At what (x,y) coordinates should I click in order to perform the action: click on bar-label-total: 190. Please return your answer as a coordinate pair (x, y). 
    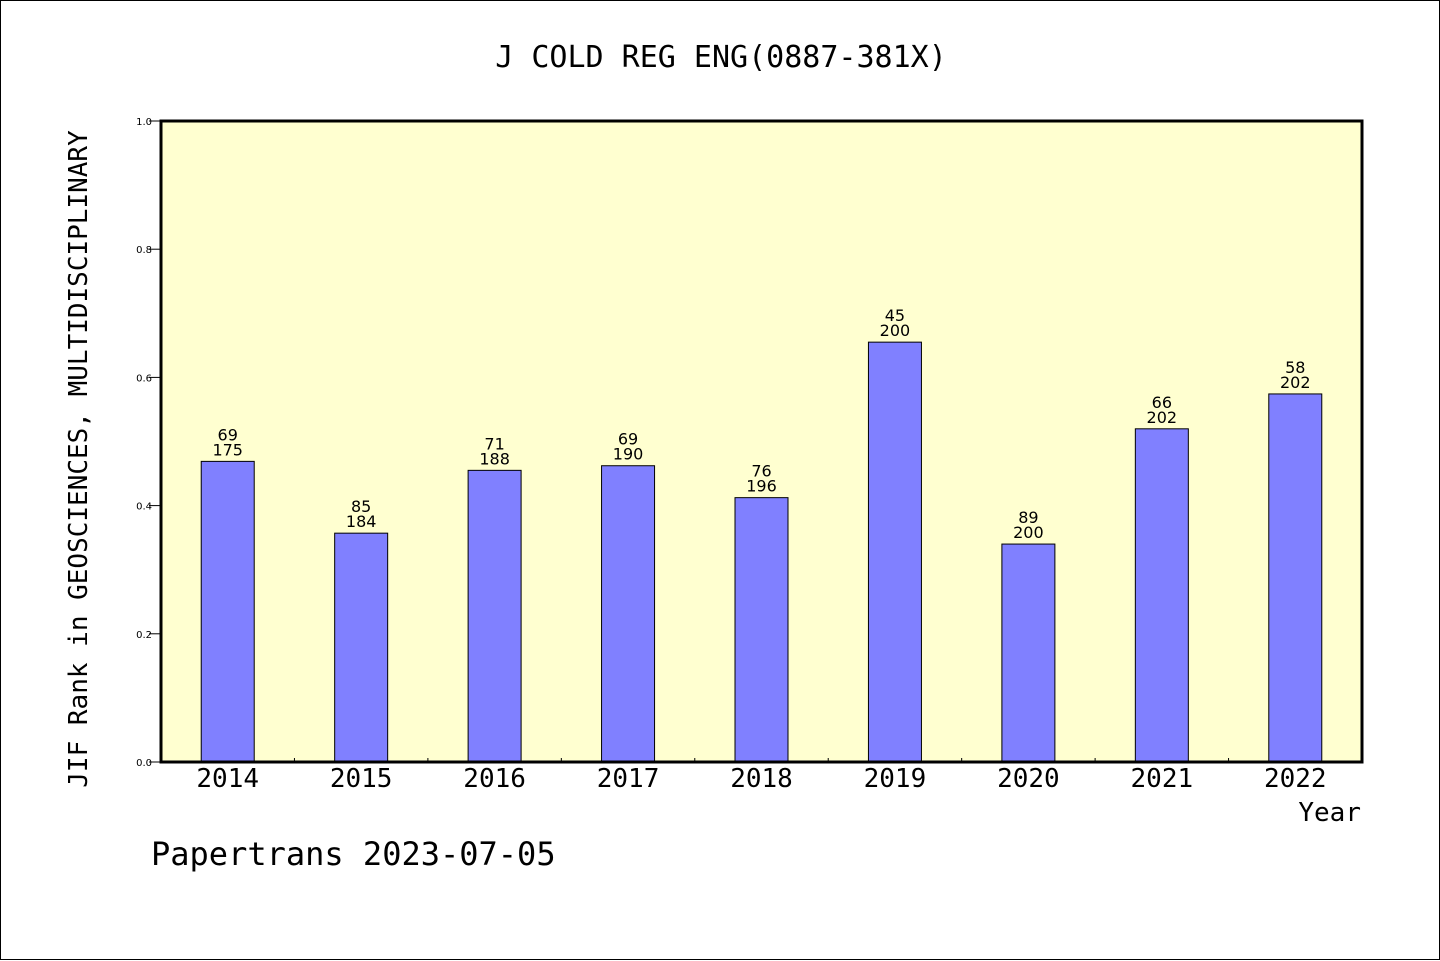
    Looking at the image, I should click on (628, 454).